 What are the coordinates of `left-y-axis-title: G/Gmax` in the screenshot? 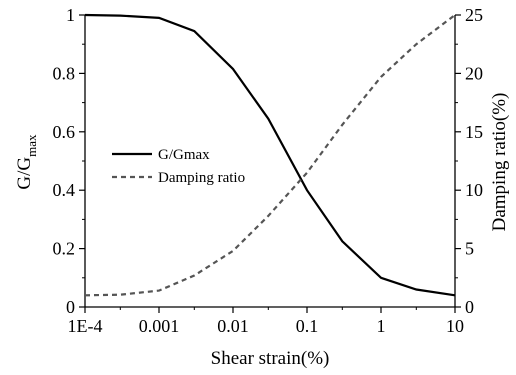 It's located at (26, 162).